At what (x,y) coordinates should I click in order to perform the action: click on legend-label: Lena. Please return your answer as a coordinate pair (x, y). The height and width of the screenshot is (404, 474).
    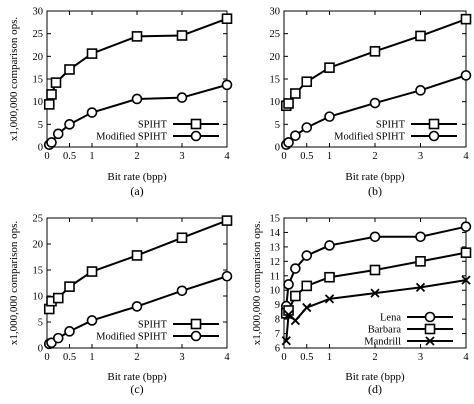
    Looking at the image, I should click on (390, 318).